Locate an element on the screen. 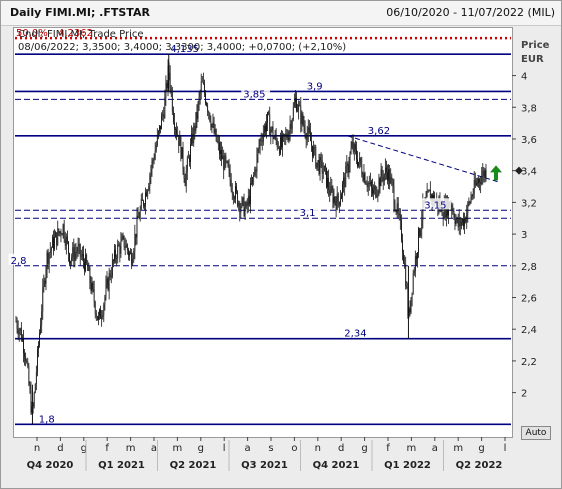 The image size is (562, 489). x-month-label: l is located at coordinates (505, 448).